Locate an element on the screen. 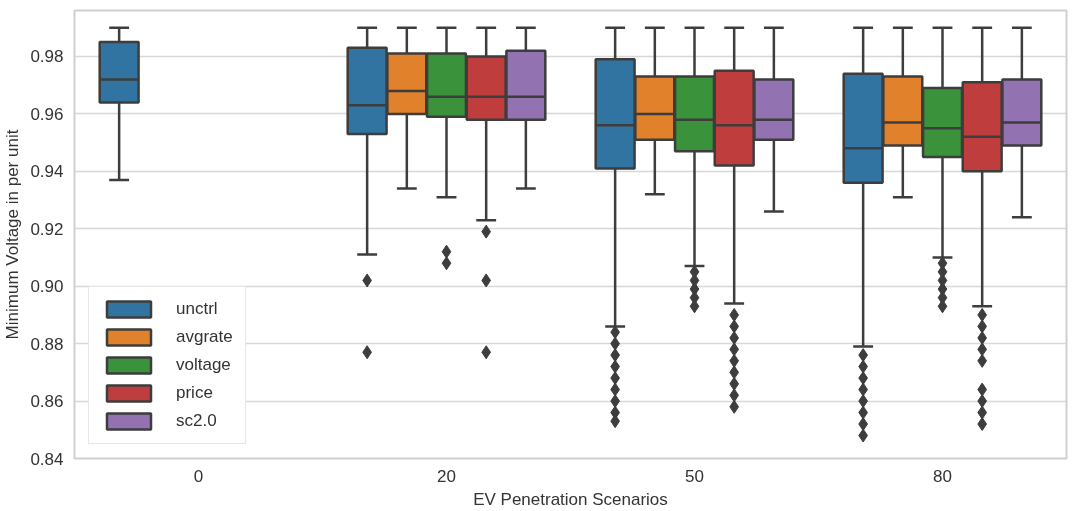 The width and height of the screenshot is (1078, 511). y-tick-label: 0.94 is located at coordinates (47, 172).